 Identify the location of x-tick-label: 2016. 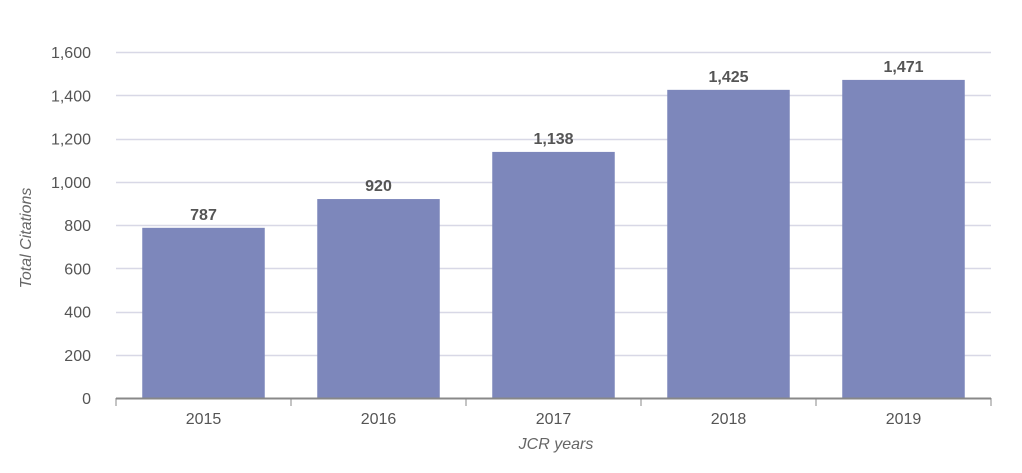
(379, 419).